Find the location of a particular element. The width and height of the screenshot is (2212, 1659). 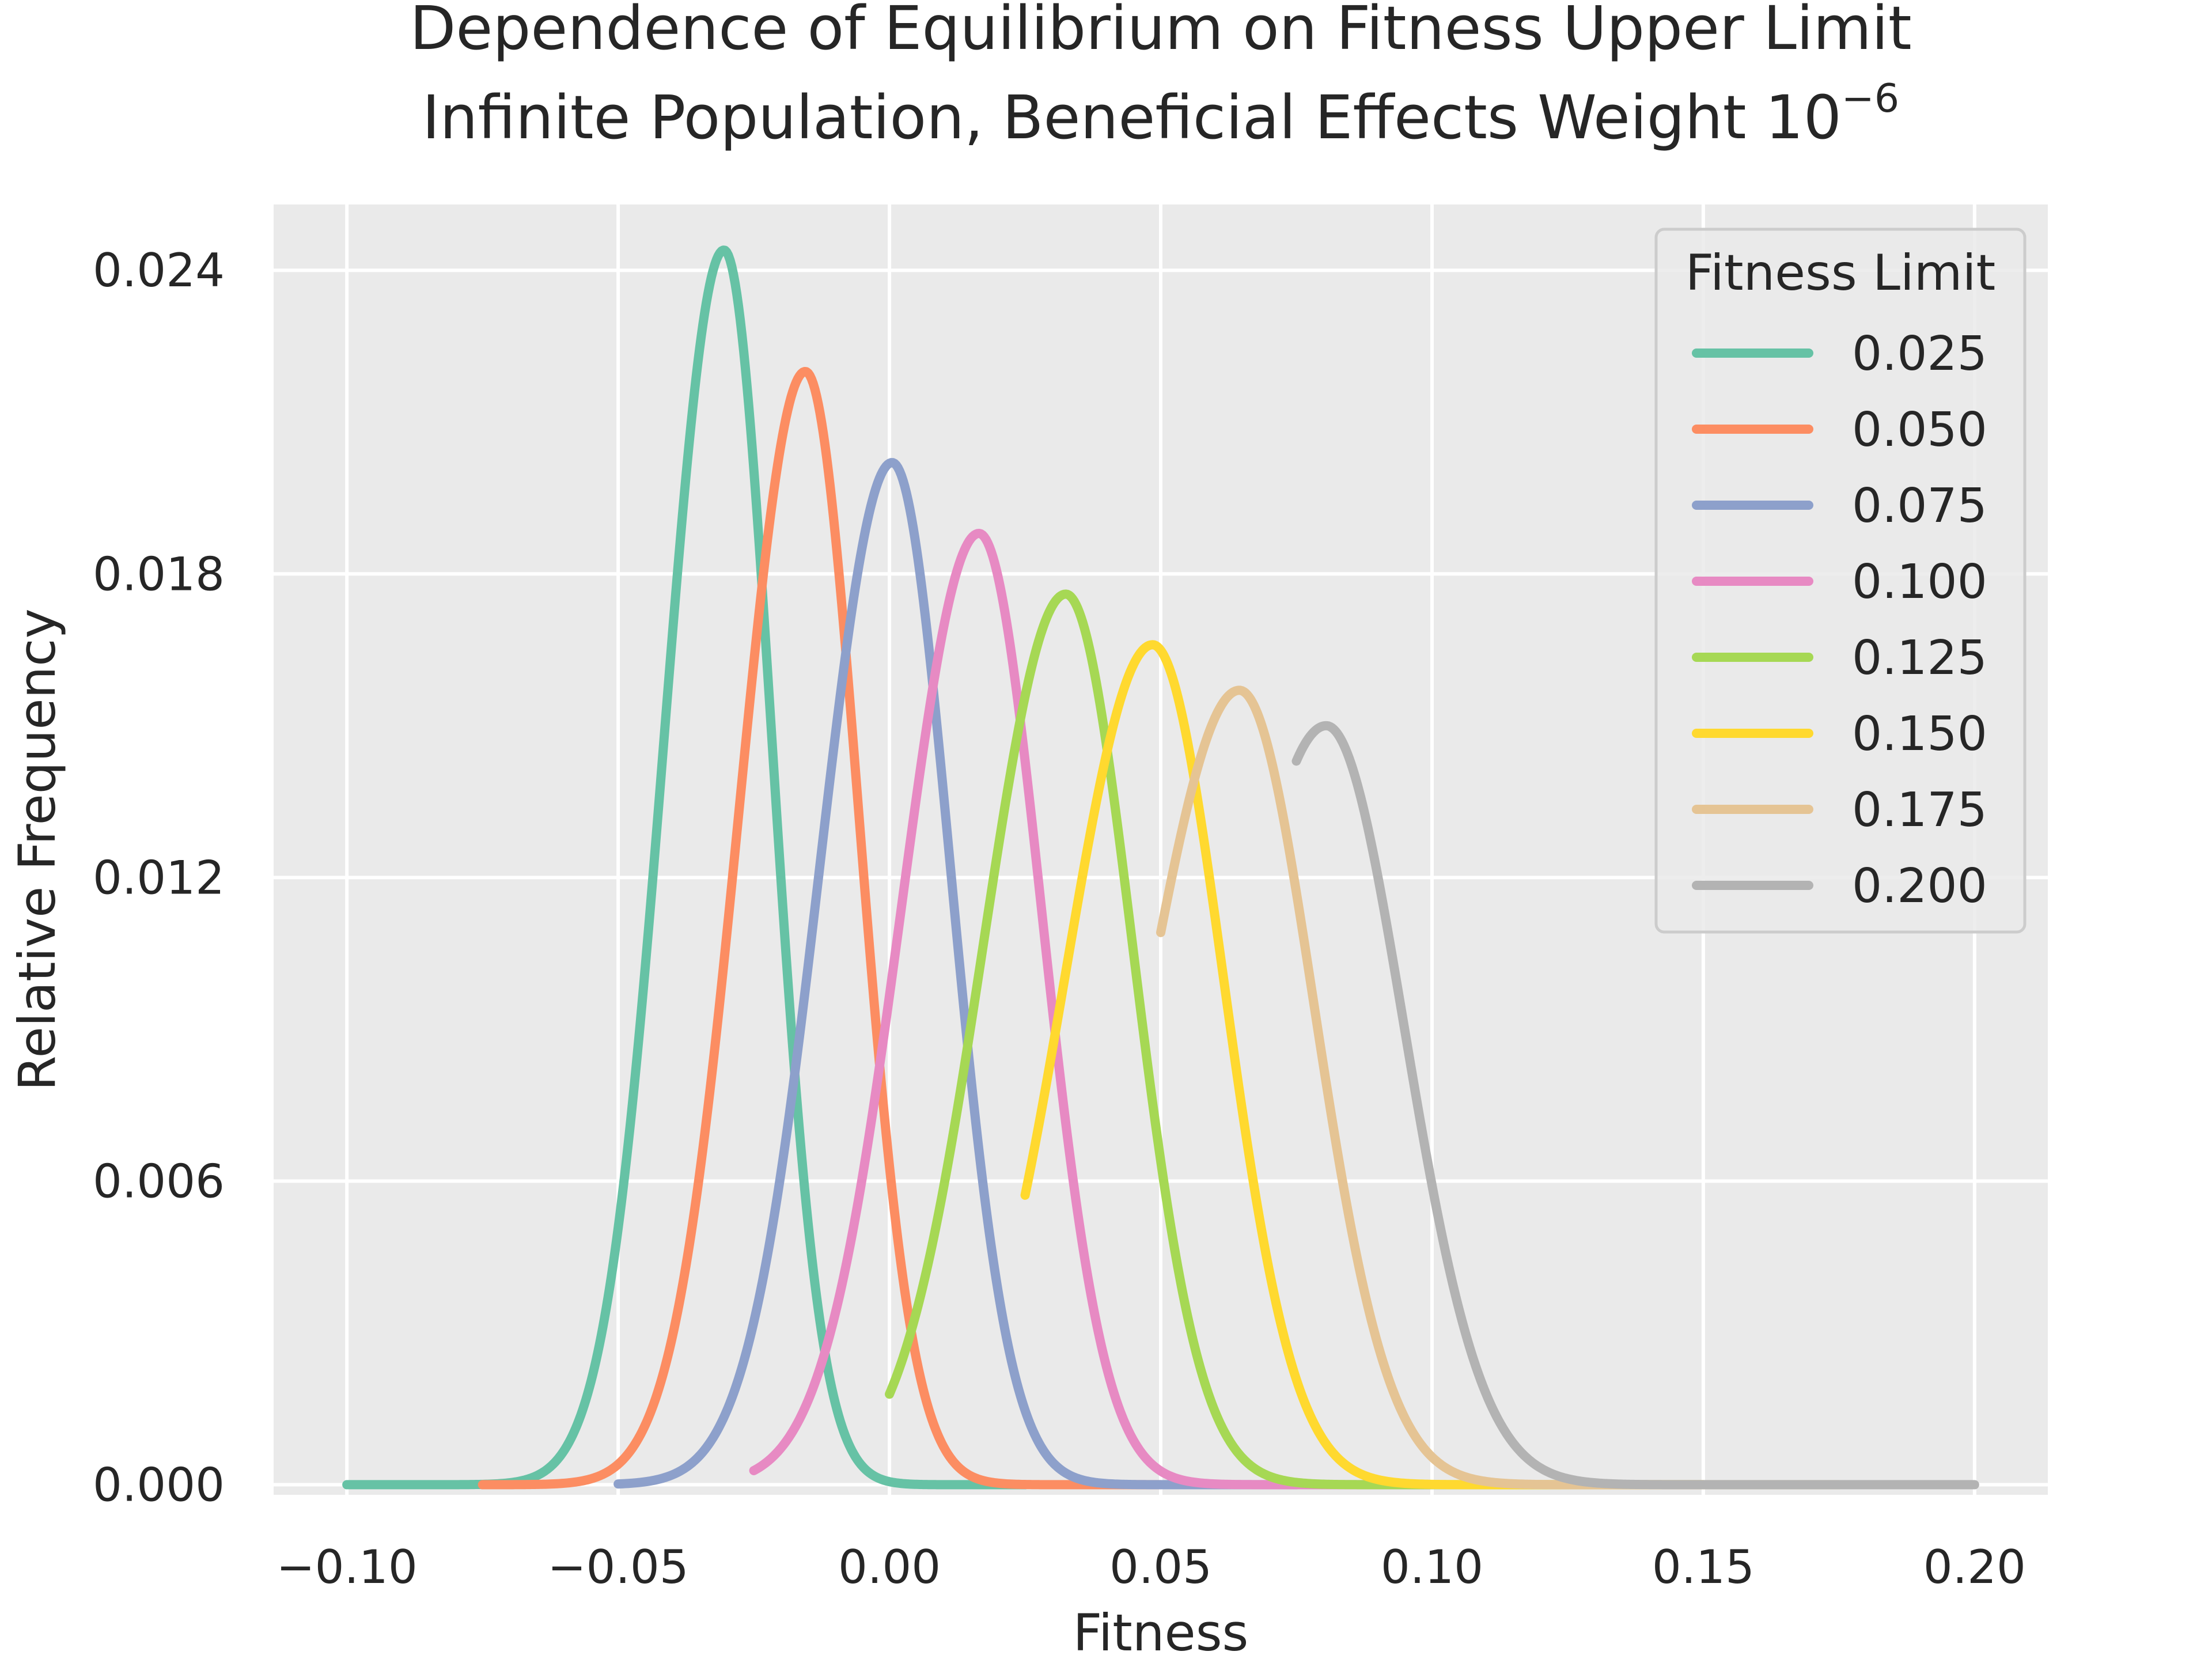

legend-label-0.175: 0.175 is located at coordinates (1919, 810).